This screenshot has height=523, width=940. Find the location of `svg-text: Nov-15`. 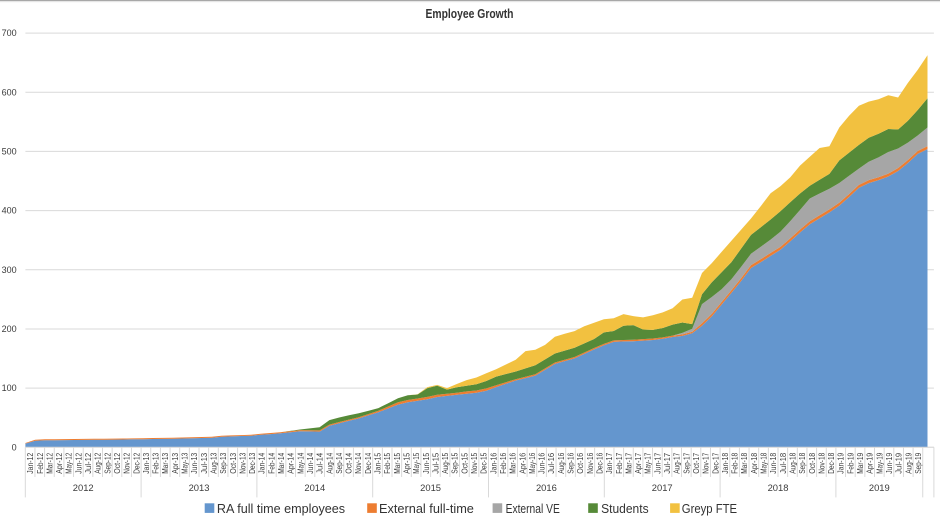

svg-text: Nov-15 is located at coordinates (474, 462).